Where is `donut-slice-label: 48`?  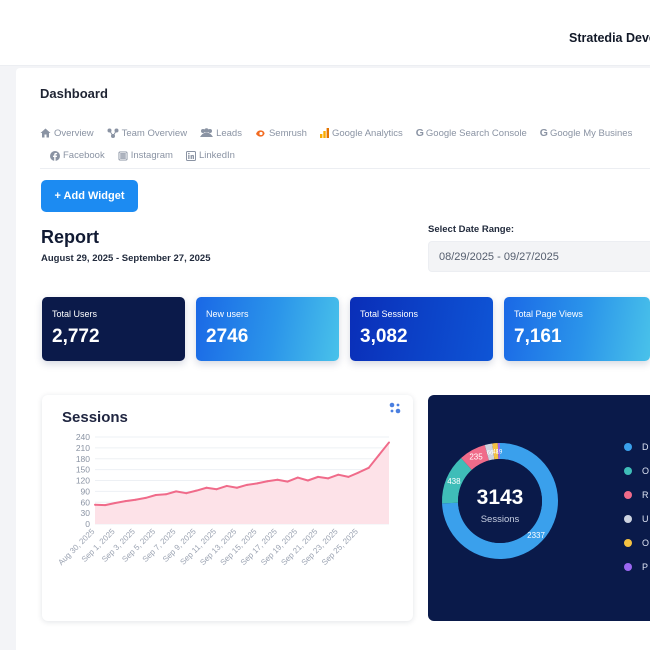 donut-slice-label: 48 is located at coordinates (495, 453).